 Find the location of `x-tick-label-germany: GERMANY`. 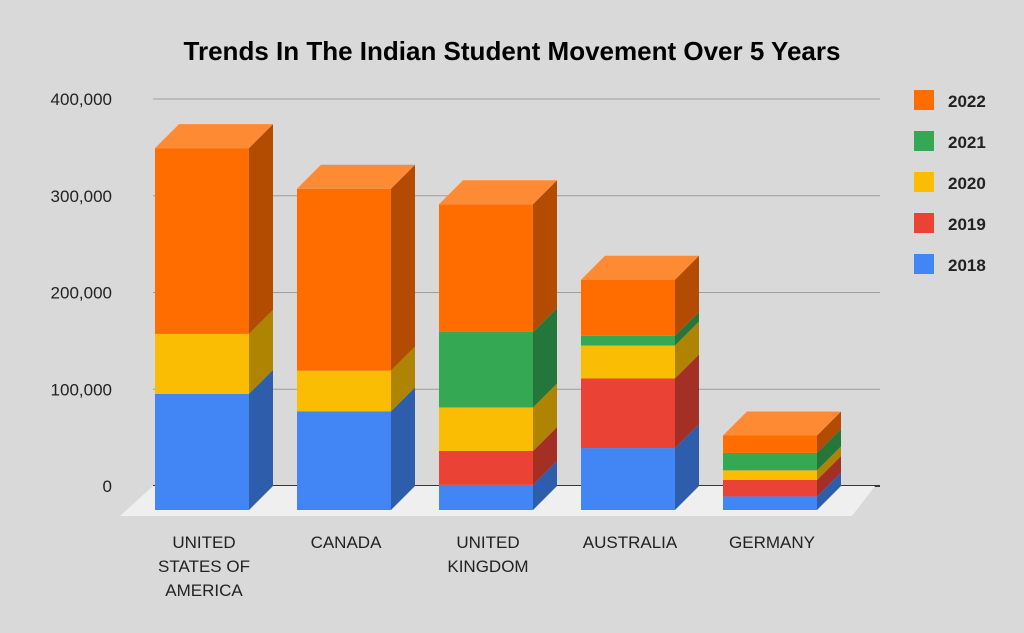

x-tick-label-germany: GERMANY is located at coordinates (772, 542).